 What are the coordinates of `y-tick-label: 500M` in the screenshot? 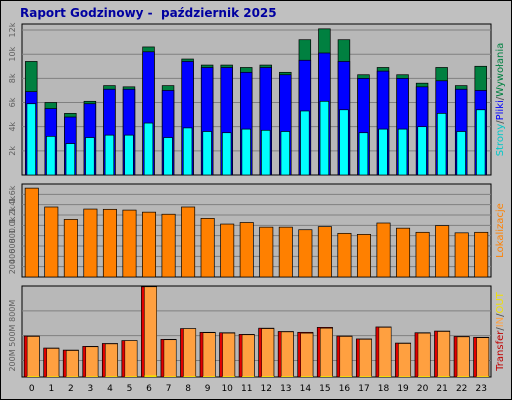 It's located at (12, 335).